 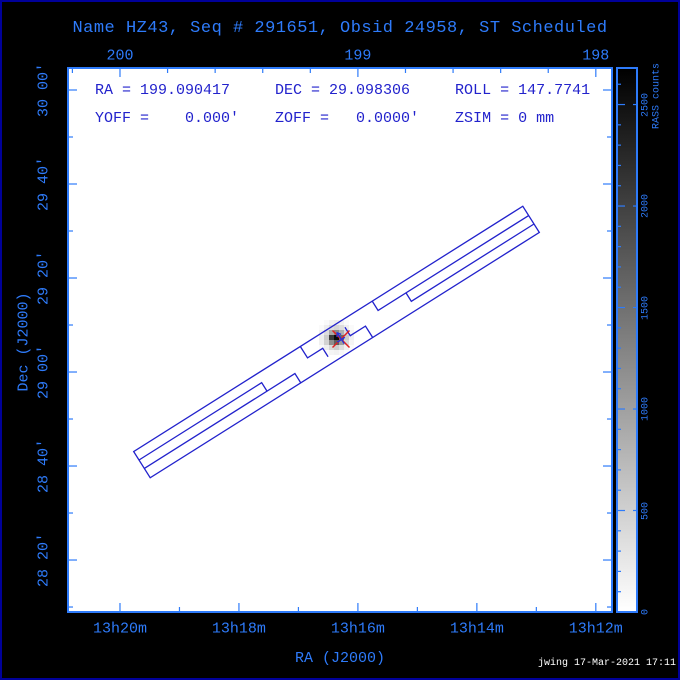 What do you see at coordinates (476, 629) in the screenshot?
I see `x-tick-label-bottom: 13h14m` at bounding box center [476, 629].